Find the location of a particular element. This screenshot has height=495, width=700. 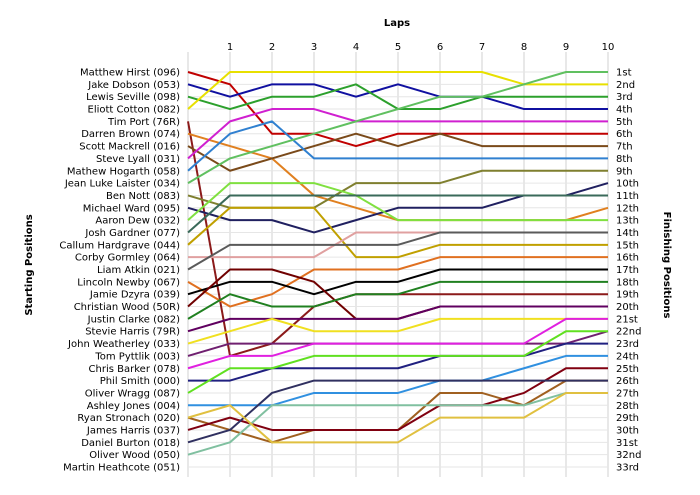

lap-tick-label: 3 is located at coordinates (314, 47).